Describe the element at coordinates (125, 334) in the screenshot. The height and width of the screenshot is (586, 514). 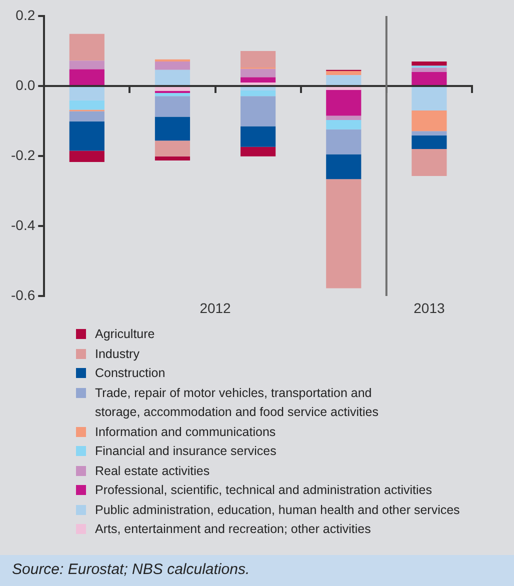
I see `legend-label: Agriculture` at that location.